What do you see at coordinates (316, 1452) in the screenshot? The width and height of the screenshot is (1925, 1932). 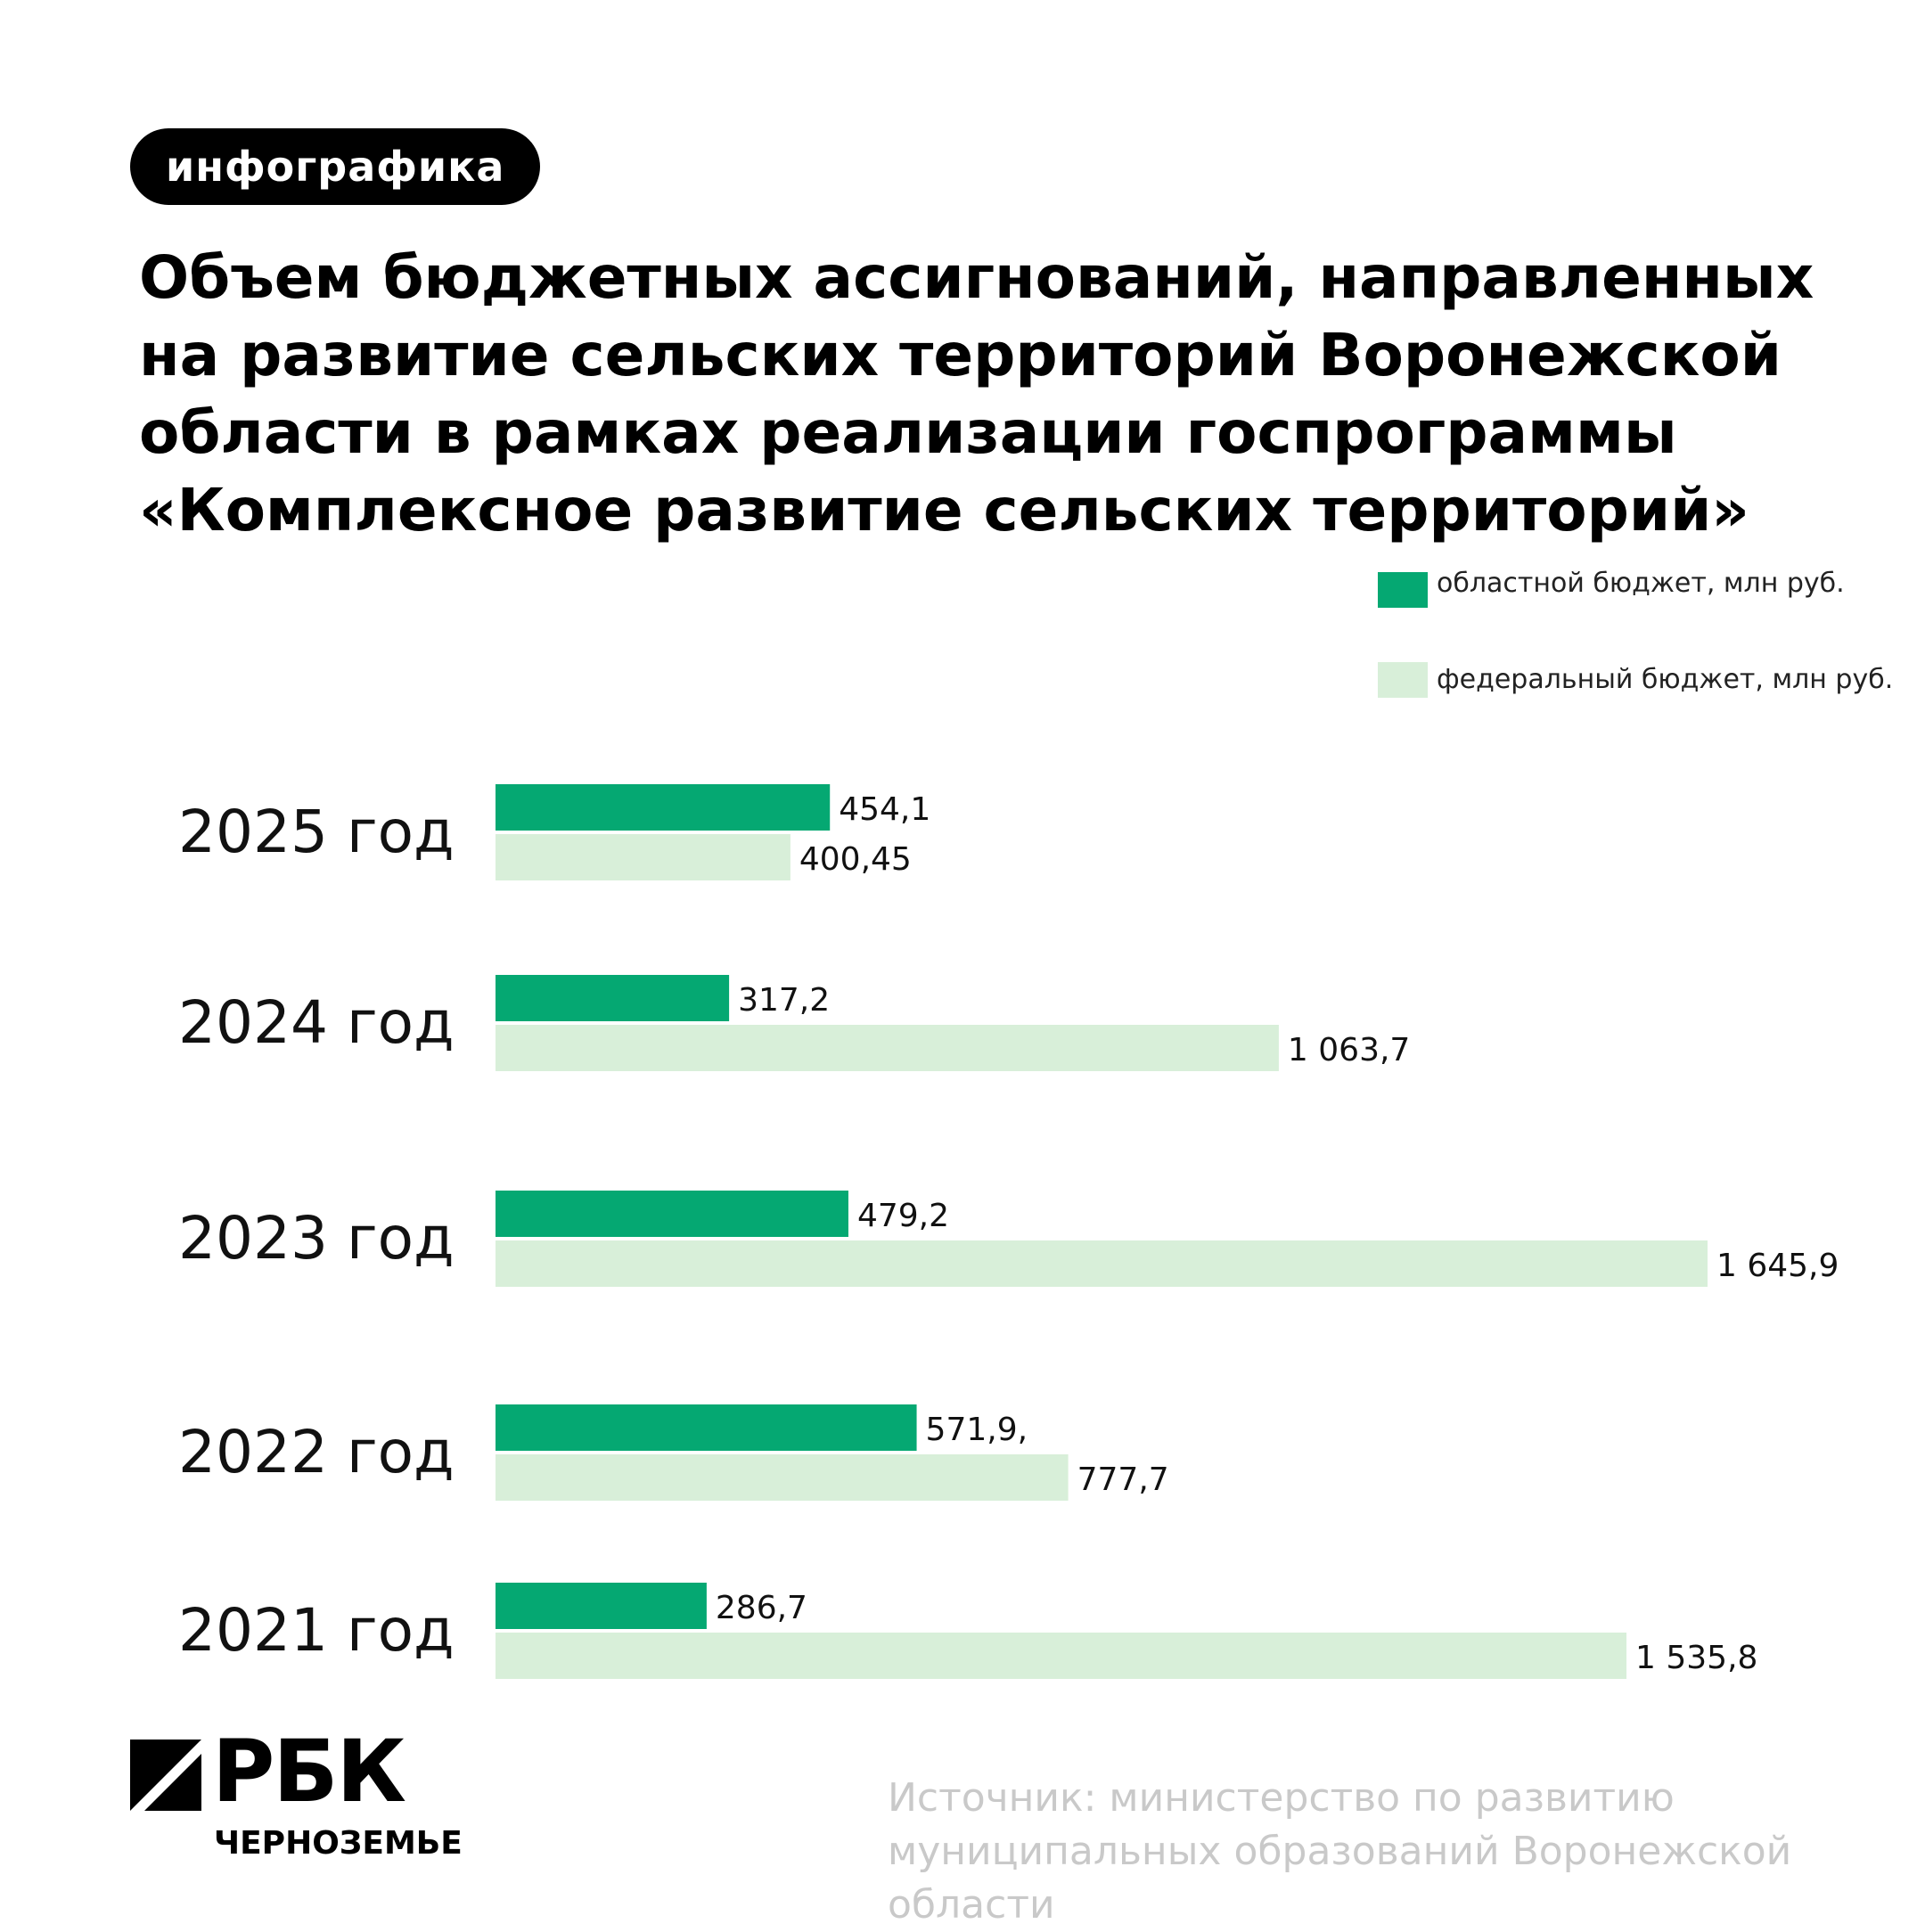 I see `year-label: 2022 год` at bounding box center [316, 1452].